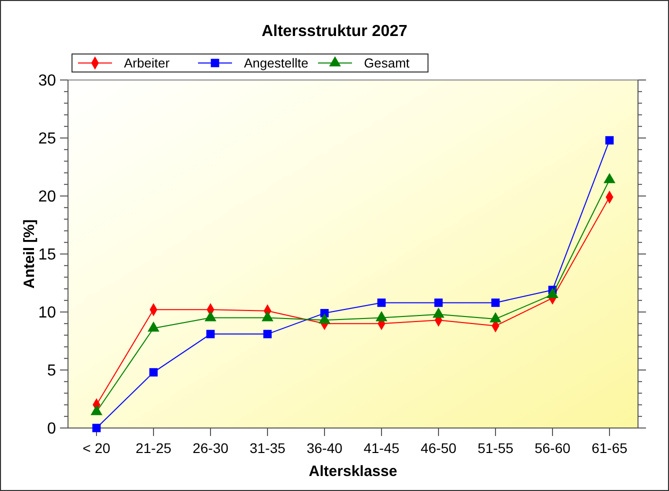 Image resolution: width=669 pixels, height=491 pixels. Describe the element at coordinates (47, 255) in the screenshot. I see `y-tick-label: 15` at that location.